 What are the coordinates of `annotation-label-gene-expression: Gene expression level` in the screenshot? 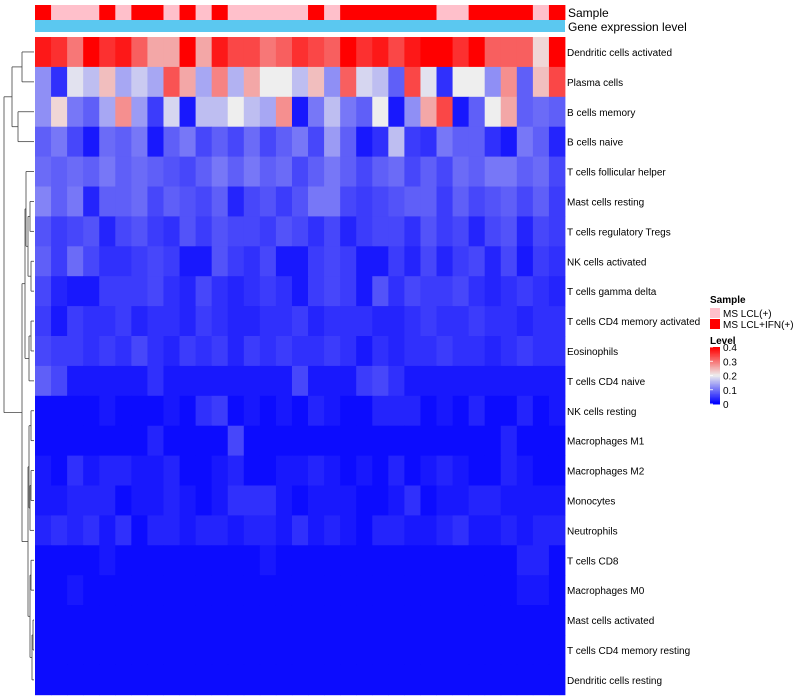 It's located at (627, 27).